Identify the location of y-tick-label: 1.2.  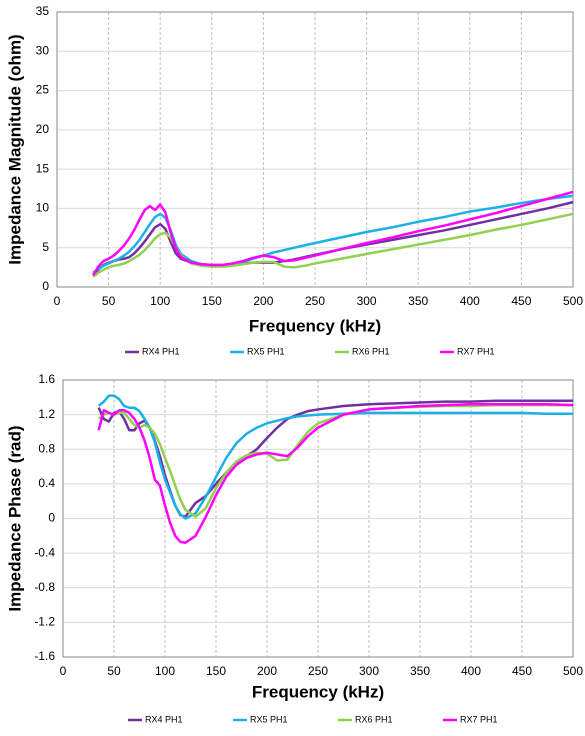
(46, 414).